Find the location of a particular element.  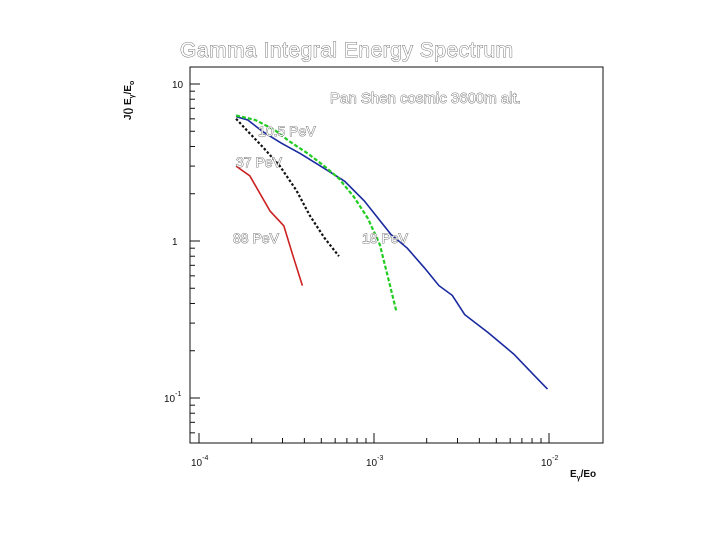

y-axis-title: J() Eγ/Eo is located at coordinates (129, 100).